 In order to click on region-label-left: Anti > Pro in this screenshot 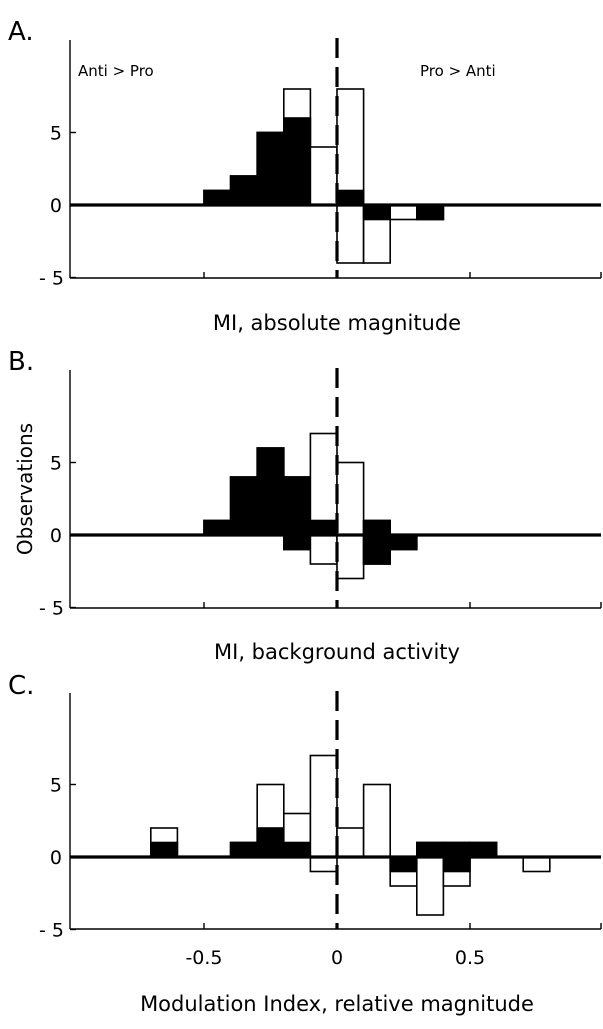, I will do `click(116, 71)`.